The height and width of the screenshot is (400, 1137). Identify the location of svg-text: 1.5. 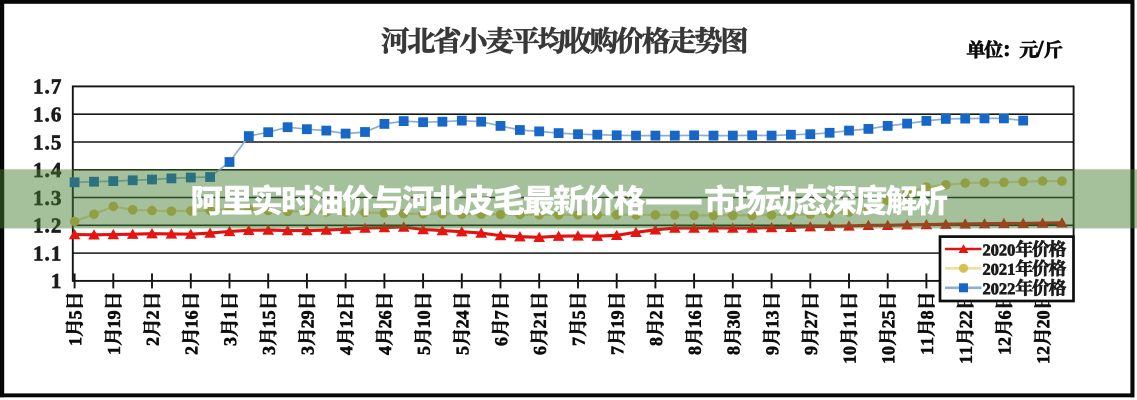
(48, 142).